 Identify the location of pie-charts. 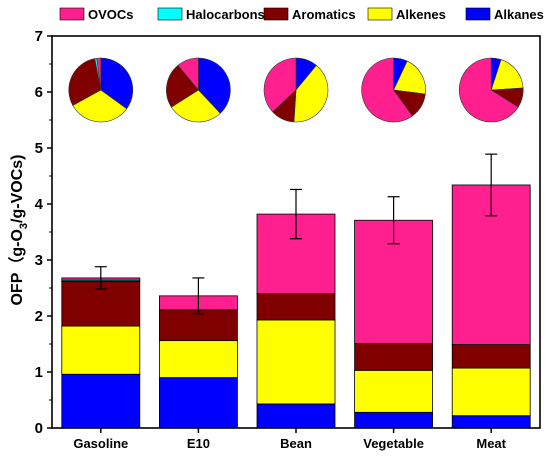
(296, 90).